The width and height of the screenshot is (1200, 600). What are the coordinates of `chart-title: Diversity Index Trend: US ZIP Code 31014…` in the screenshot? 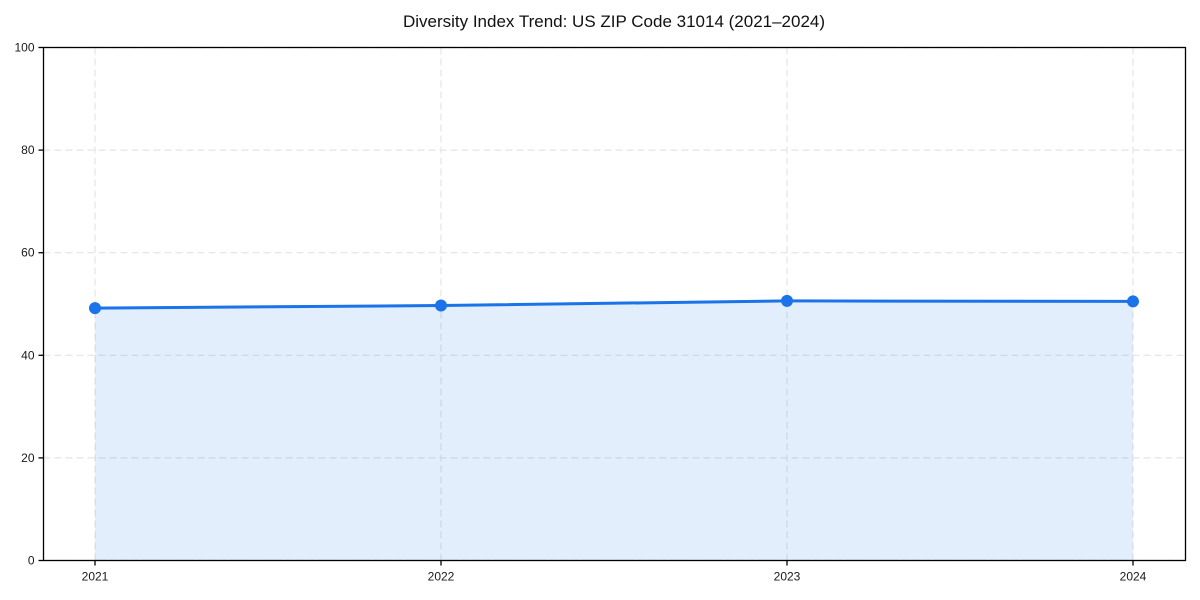 It's located at (614, 21).